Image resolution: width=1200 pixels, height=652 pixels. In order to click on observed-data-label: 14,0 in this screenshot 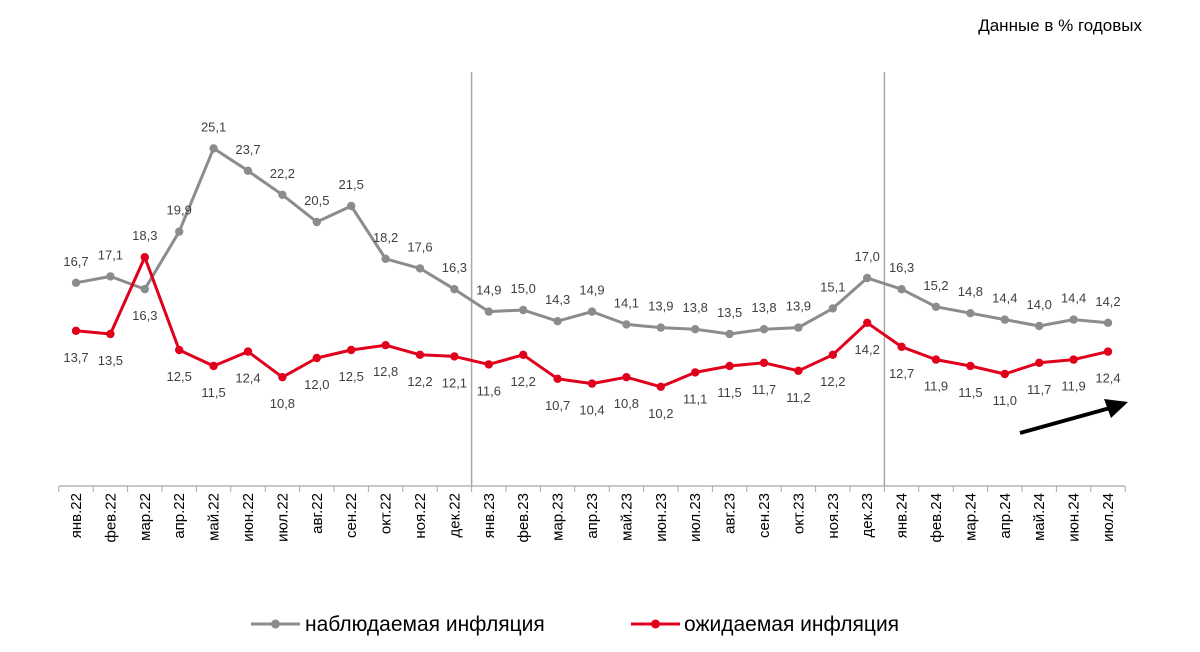, I will do `click(1039, 304)`.